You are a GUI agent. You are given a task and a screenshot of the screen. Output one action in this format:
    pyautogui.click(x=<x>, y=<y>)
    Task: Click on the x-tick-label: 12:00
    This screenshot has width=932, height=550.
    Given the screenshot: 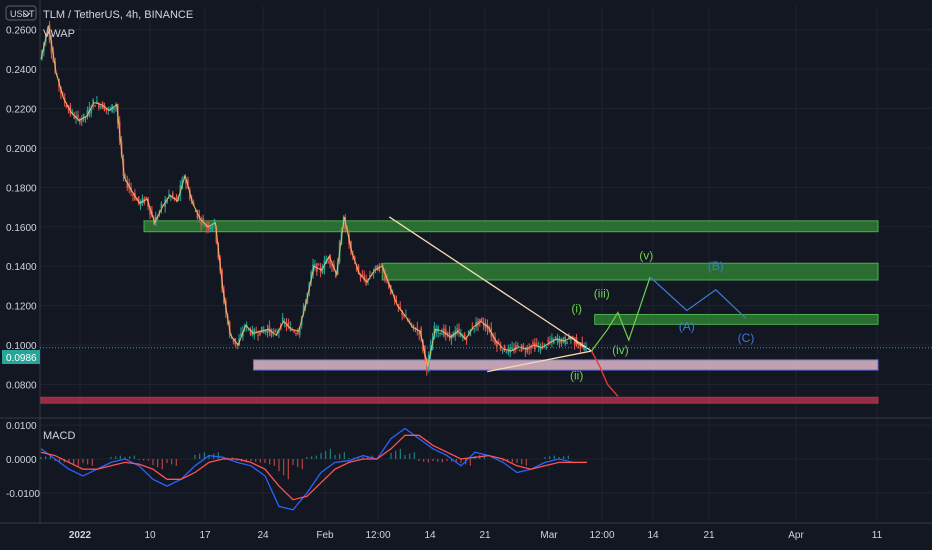 What is the action you would take?
    pyautogui.click(x=377, y=535)
    